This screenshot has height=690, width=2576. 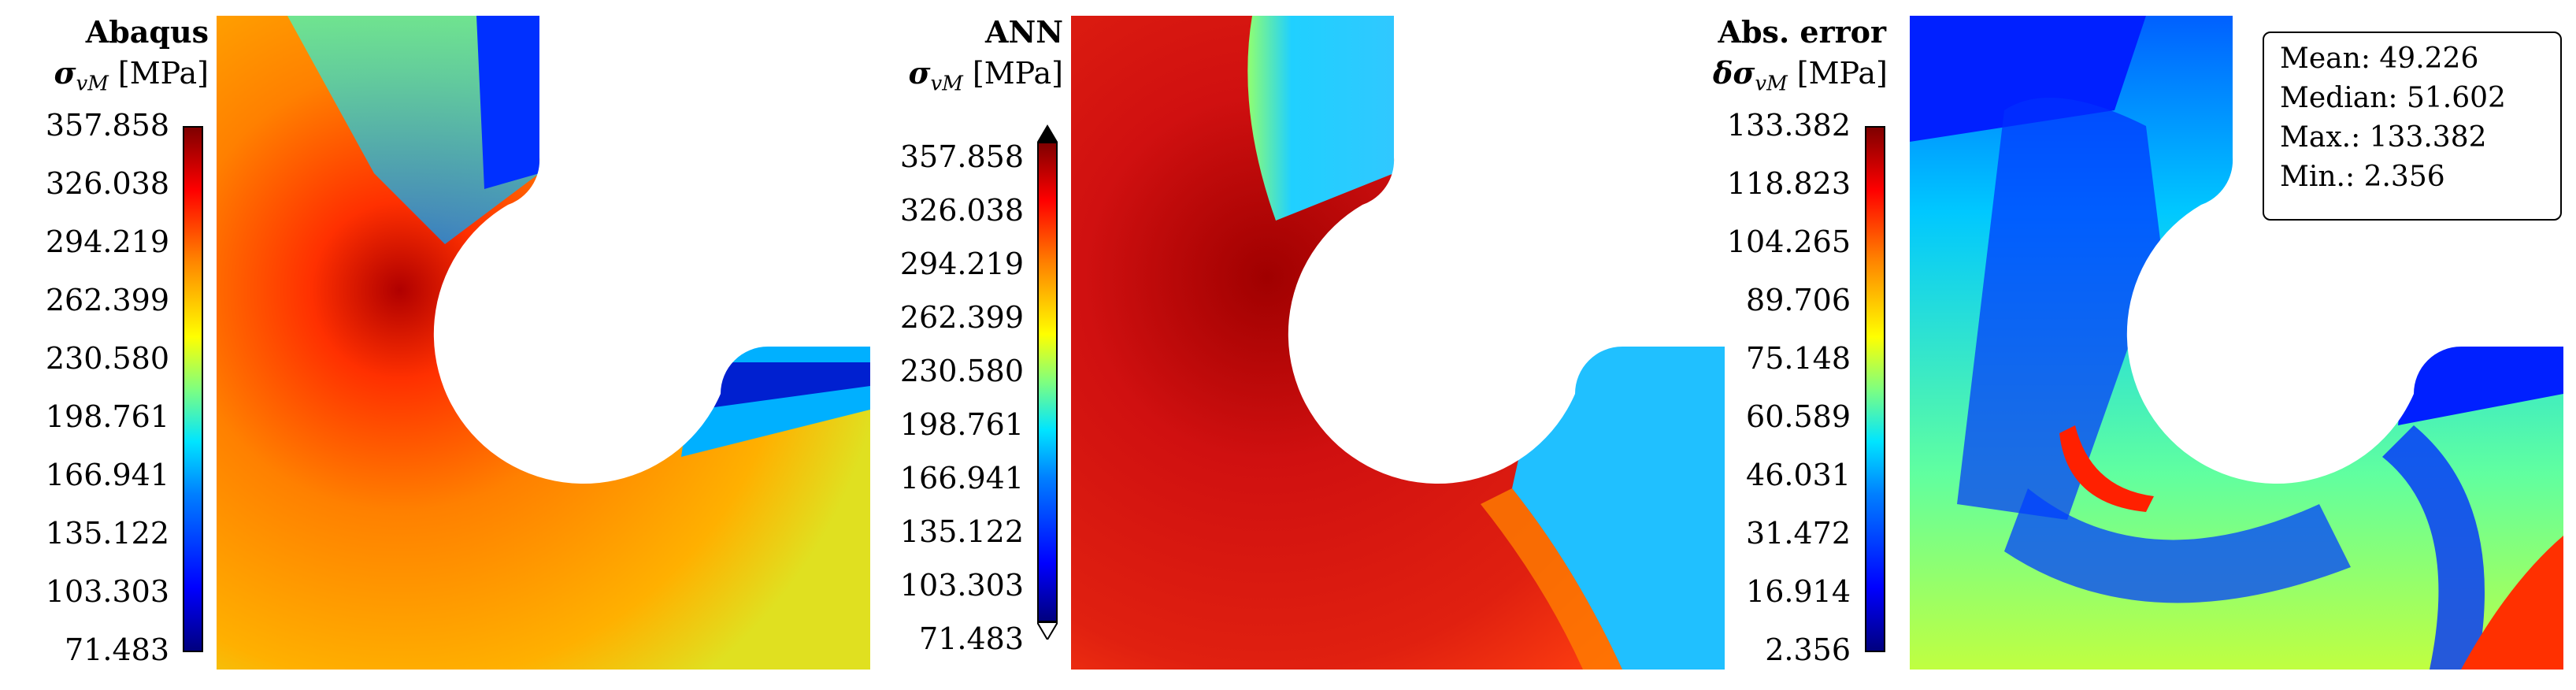 What do you see at coordinates (2393, 98) in the screenshot?
I see `stat-median: Median: 51.602` at bounding box center [2393, 98].